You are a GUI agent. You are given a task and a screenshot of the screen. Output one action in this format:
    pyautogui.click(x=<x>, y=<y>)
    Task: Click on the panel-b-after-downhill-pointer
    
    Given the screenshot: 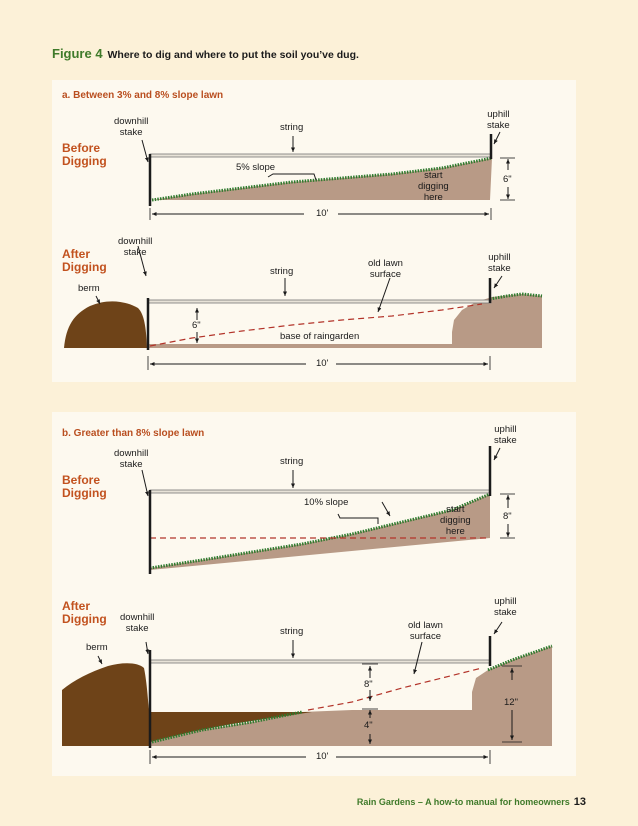 What is the action you would take?
    pyautogui.click(x=147, y=648)
    